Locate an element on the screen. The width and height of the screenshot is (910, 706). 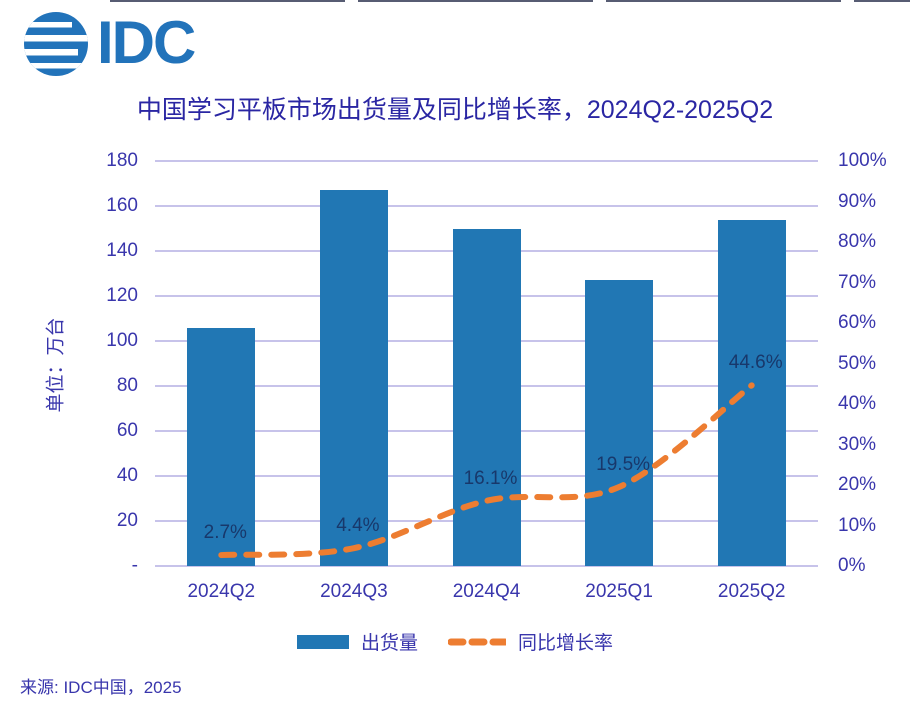
left-axis-tick-label: 40 is located at coordinates (127, 475).